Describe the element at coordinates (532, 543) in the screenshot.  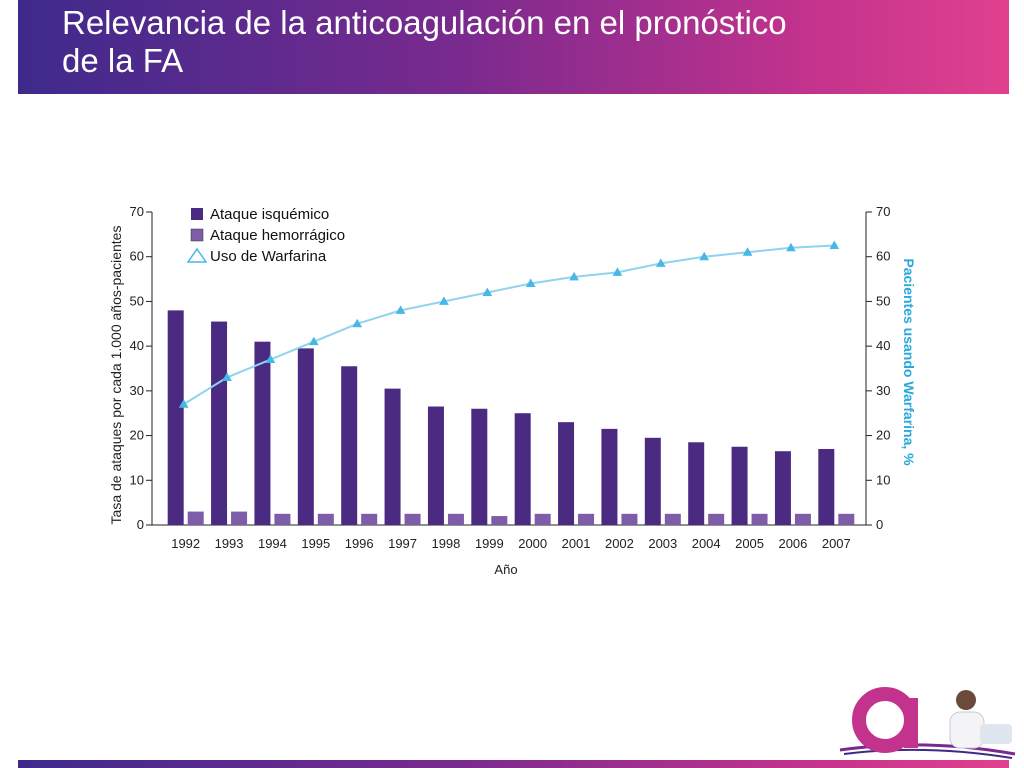
I see `x-tick-label: 2000` at that location.